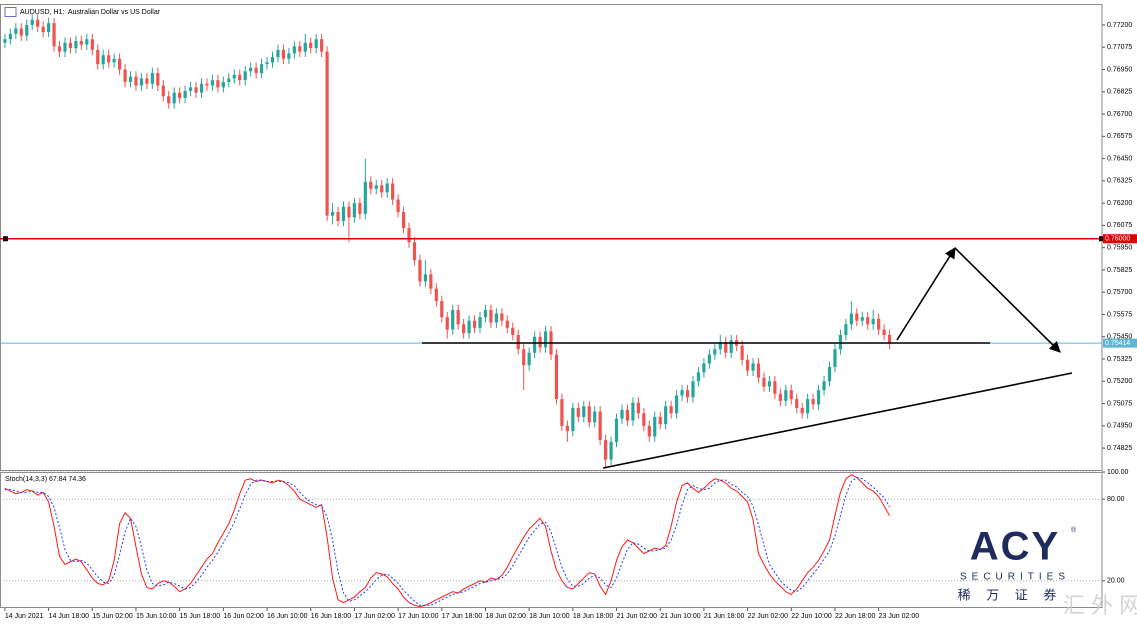 The width and height of the screenshot is (1137, 626). I want to click on x-tick-label: 18 Jun 10:00, so click(549, 616).